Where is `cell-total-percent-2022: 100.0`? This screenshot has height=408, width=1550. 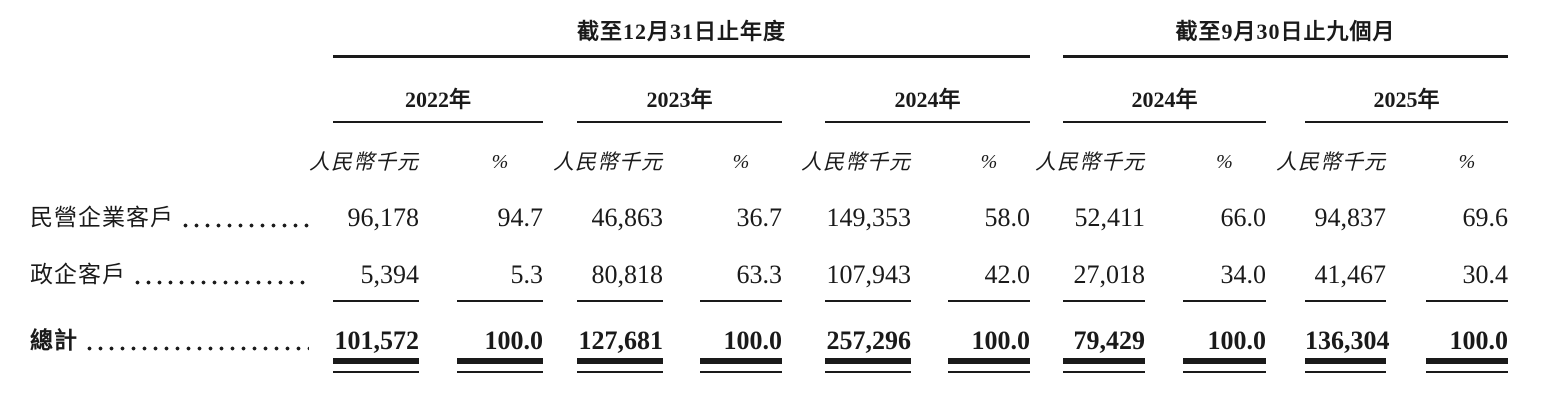 cell-total-percent-2022: 100.0 is located at coordinates (514, 340).